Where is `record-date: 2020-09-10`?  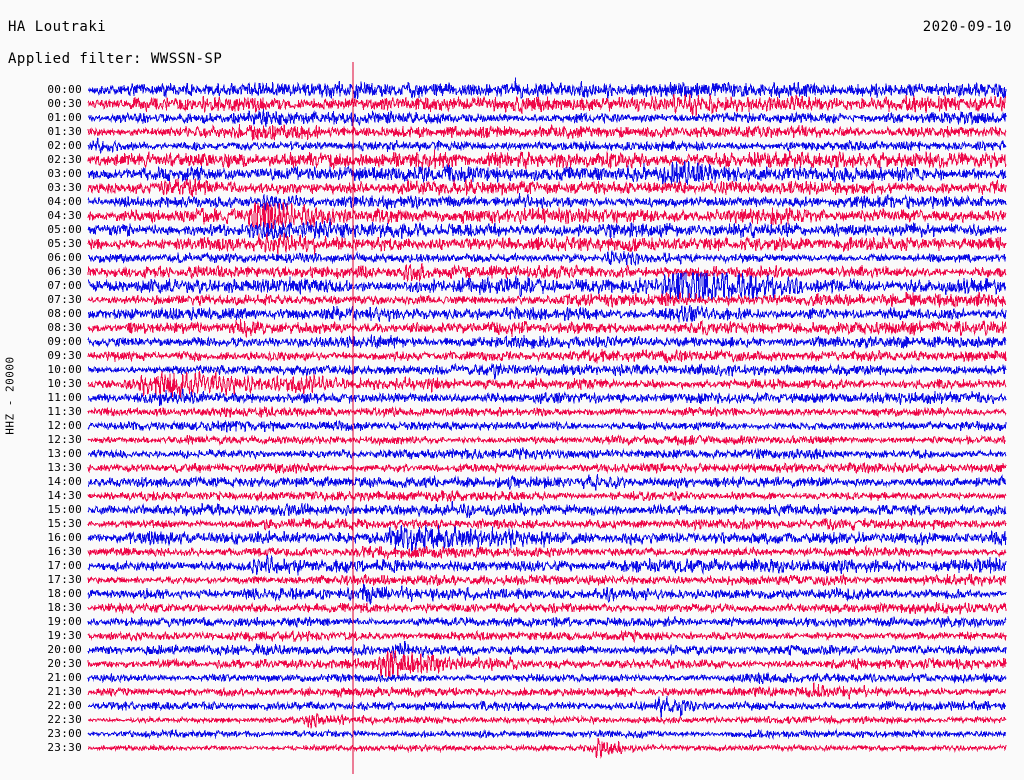
record-date: 2020-09-10 is located at coordinates (967, 27).